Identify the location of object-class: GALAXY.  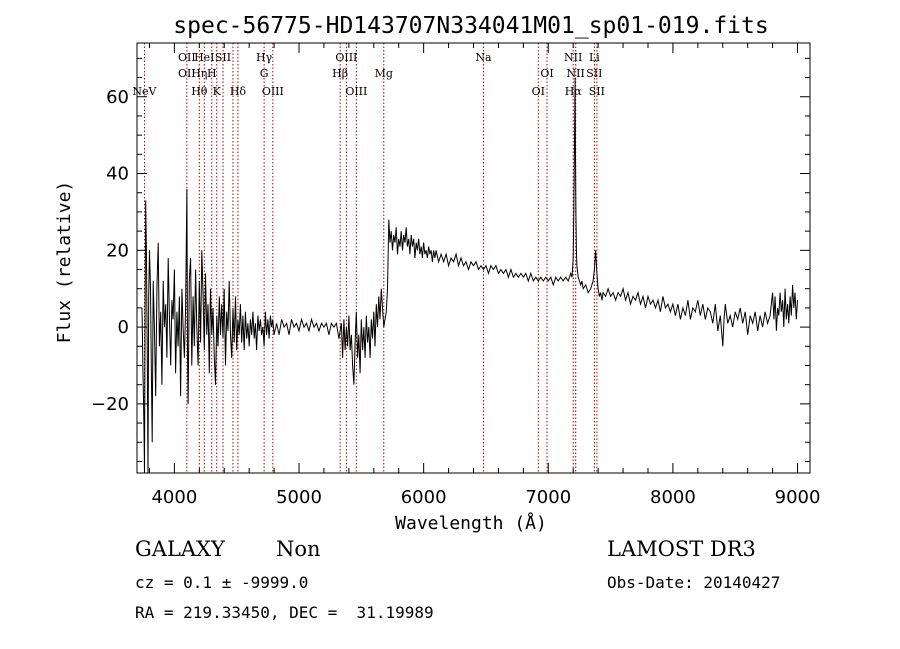
(180, 549).